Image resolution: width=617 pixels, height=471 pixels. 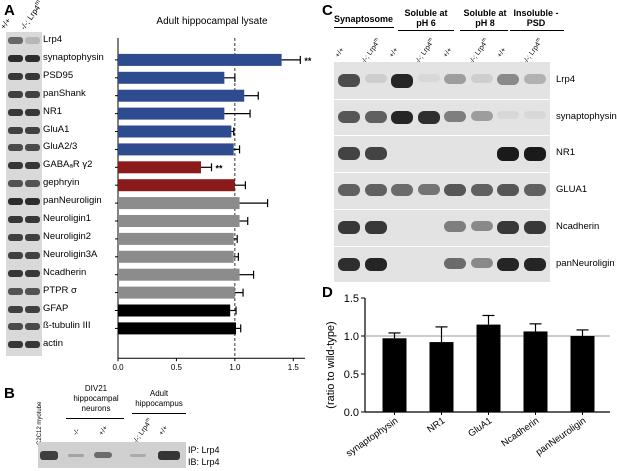 I want to click on a-row-label: PSD95, so click(x=58, y=75).